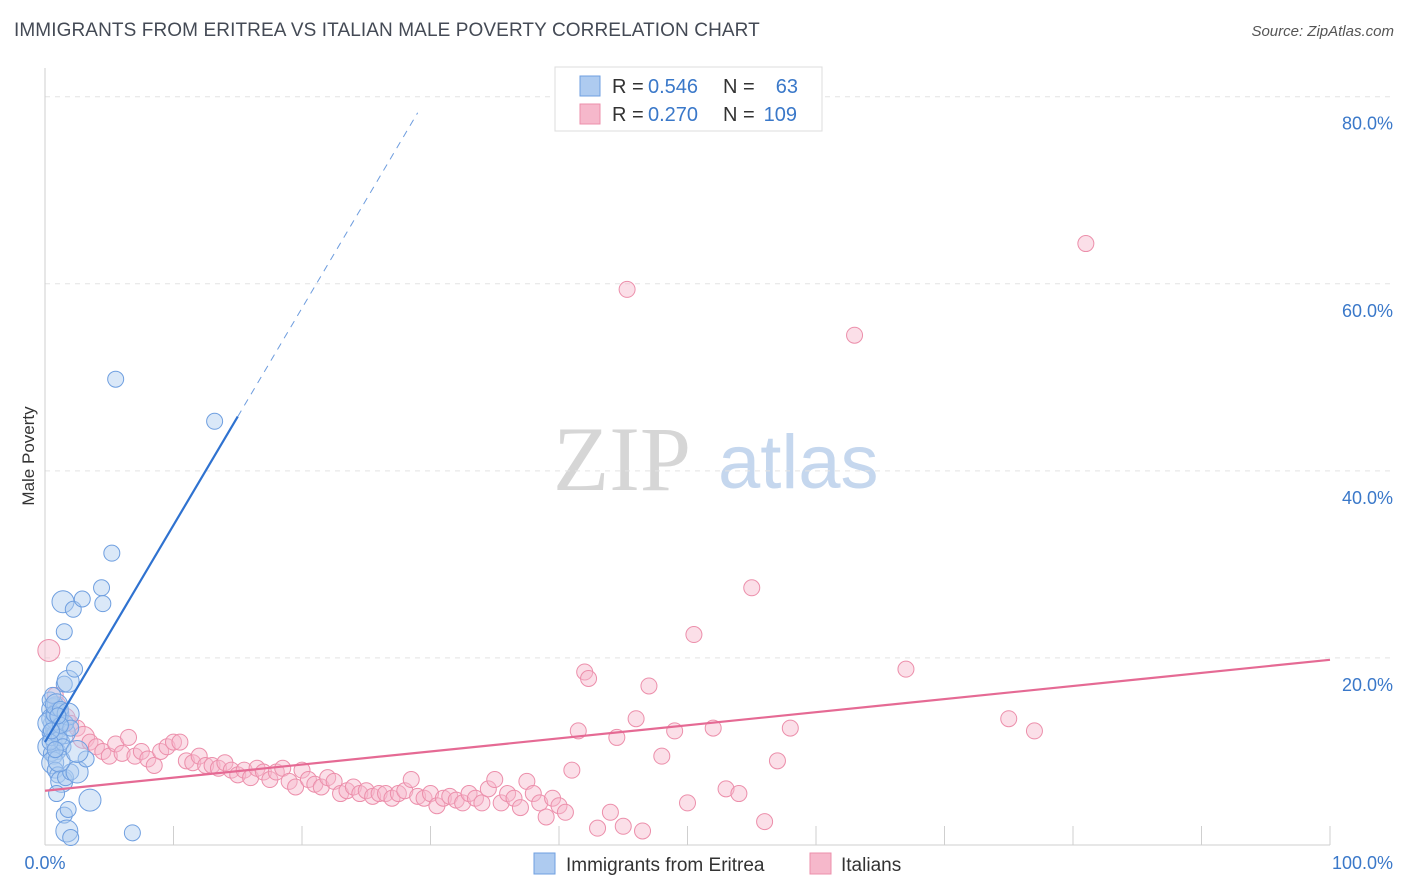 The height and width of the screenshot is (892, 1406). Describe the element at coordinates (1367, 498) in the screenshot. I see `y-tick-label: 40.0%` at that location.